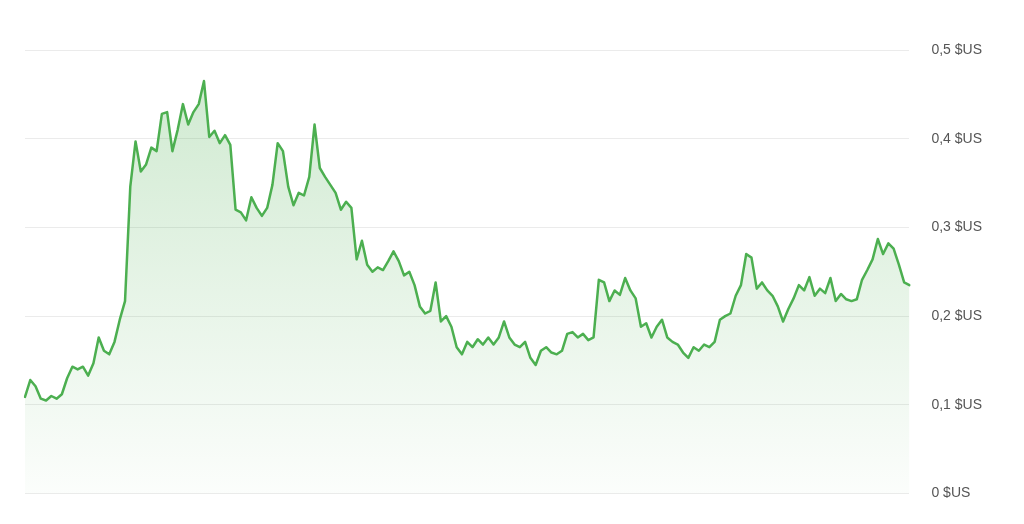 The image size is (1024, 524). I want to click on y-tick-label: 0 $US, so click(951, 492).